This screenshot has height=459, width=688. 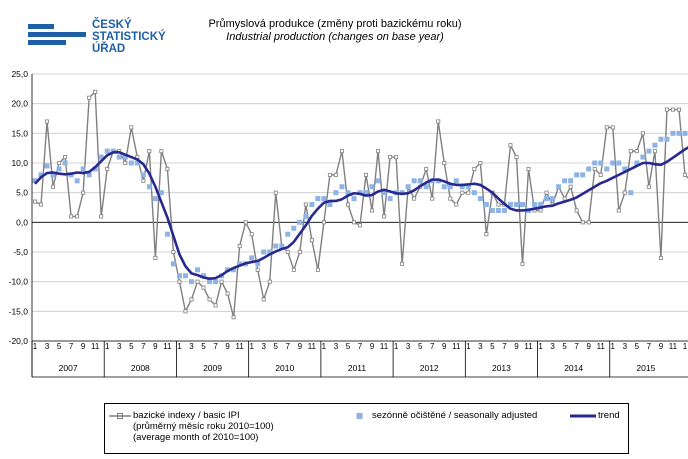 I want to click on logo-line-3: ÚŘAD, so click(x=108, y=48).